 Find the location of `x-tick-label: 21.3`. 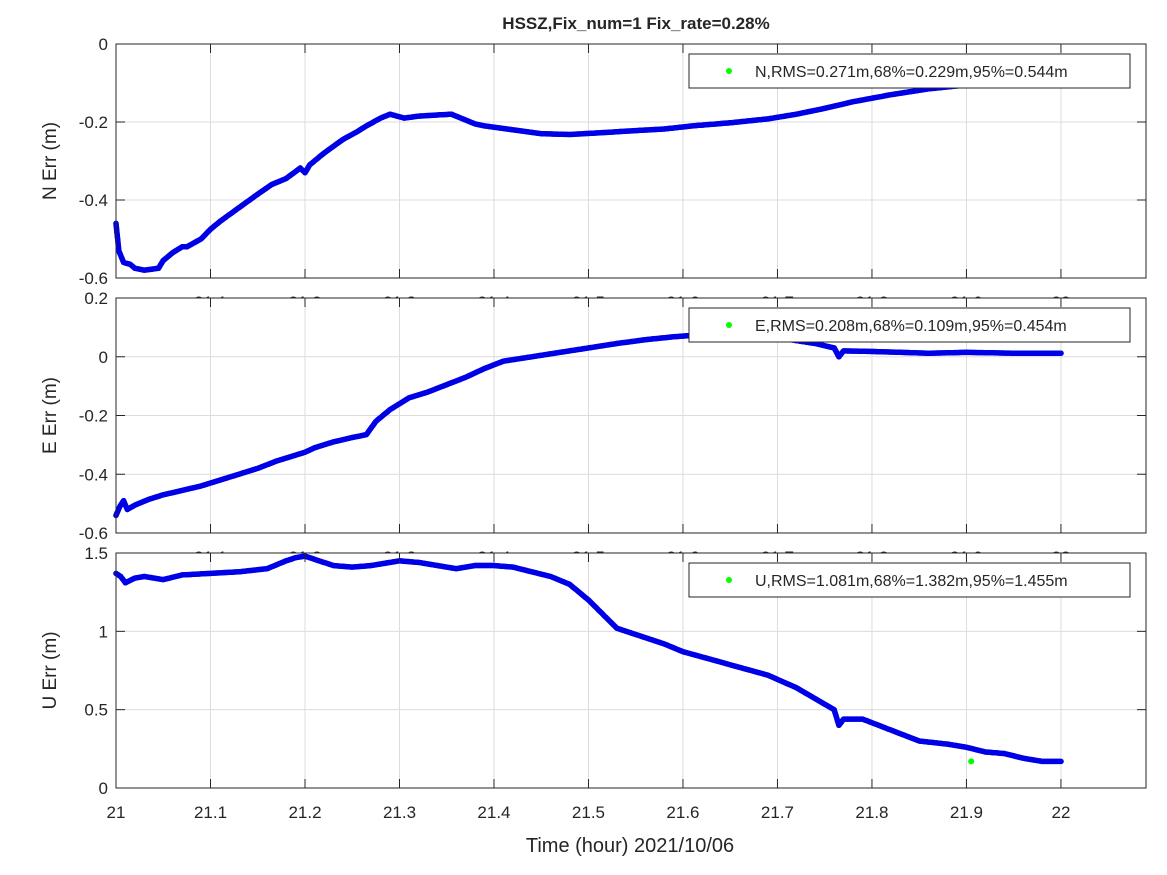

x-tick-label: 21.3 is located at coordinates (399, 812).